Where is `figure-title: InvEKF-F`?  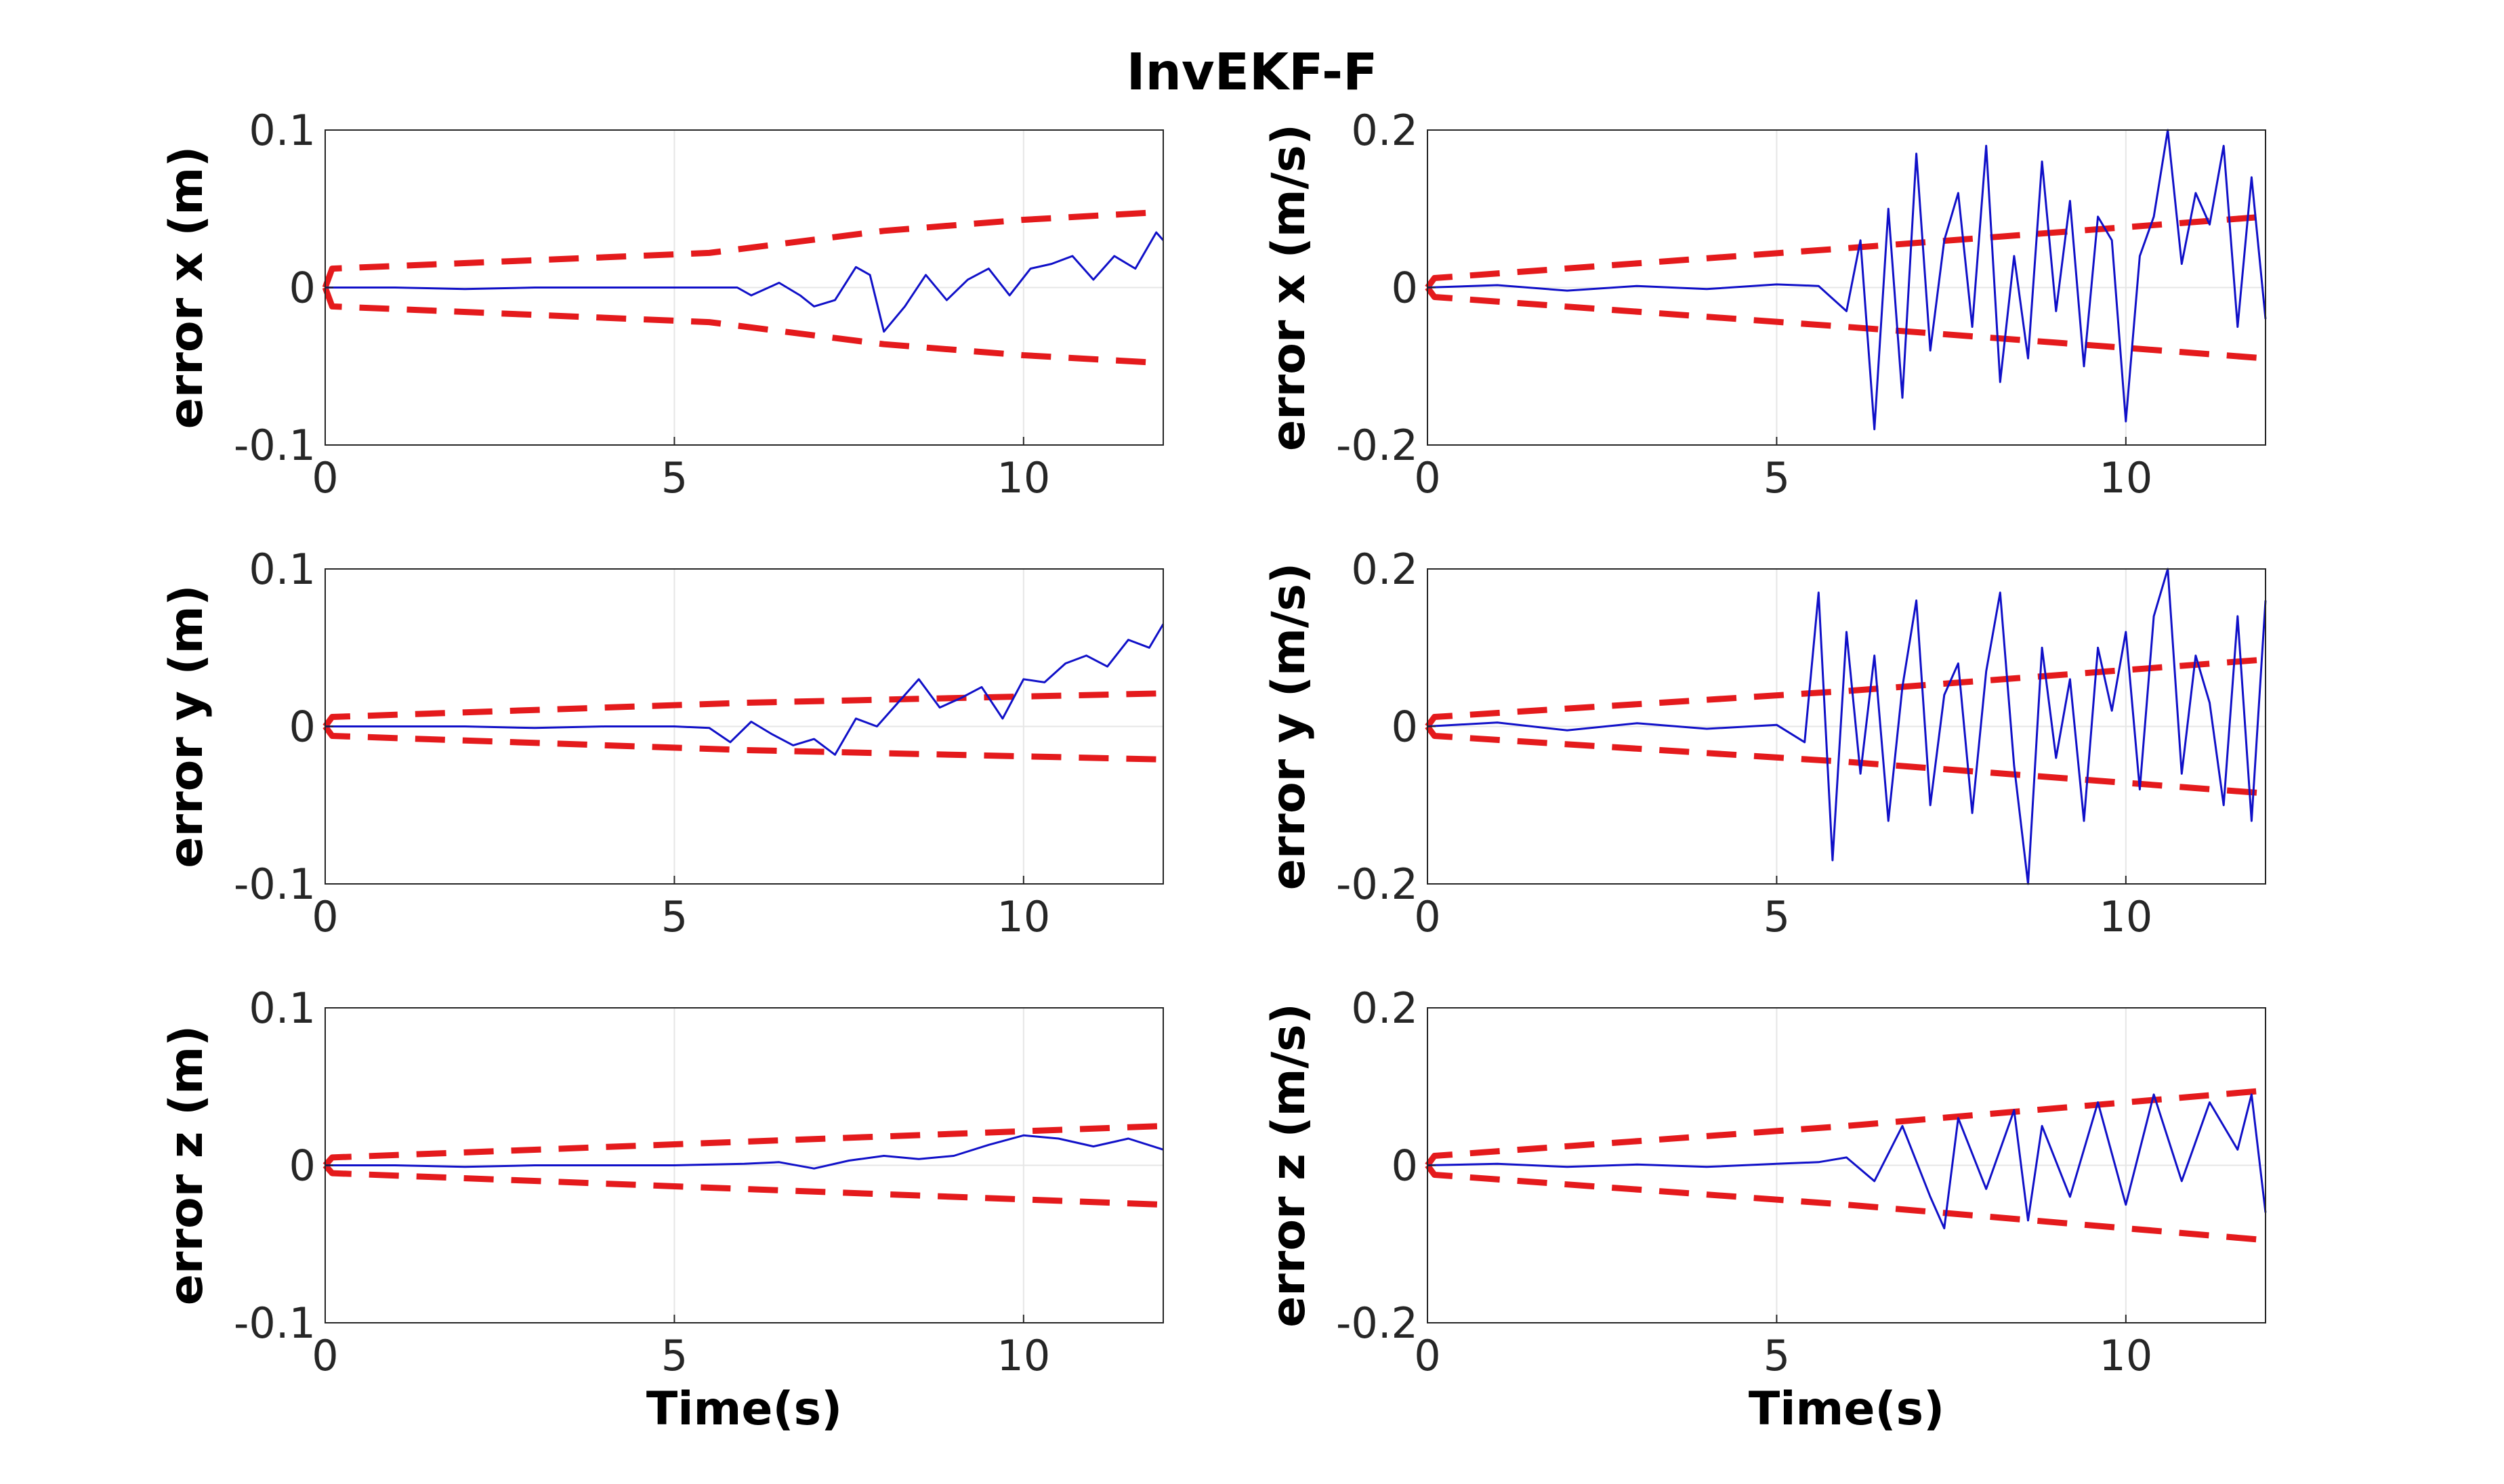
figure-title: InvEKF-F is located at coordinates (1252, 72).